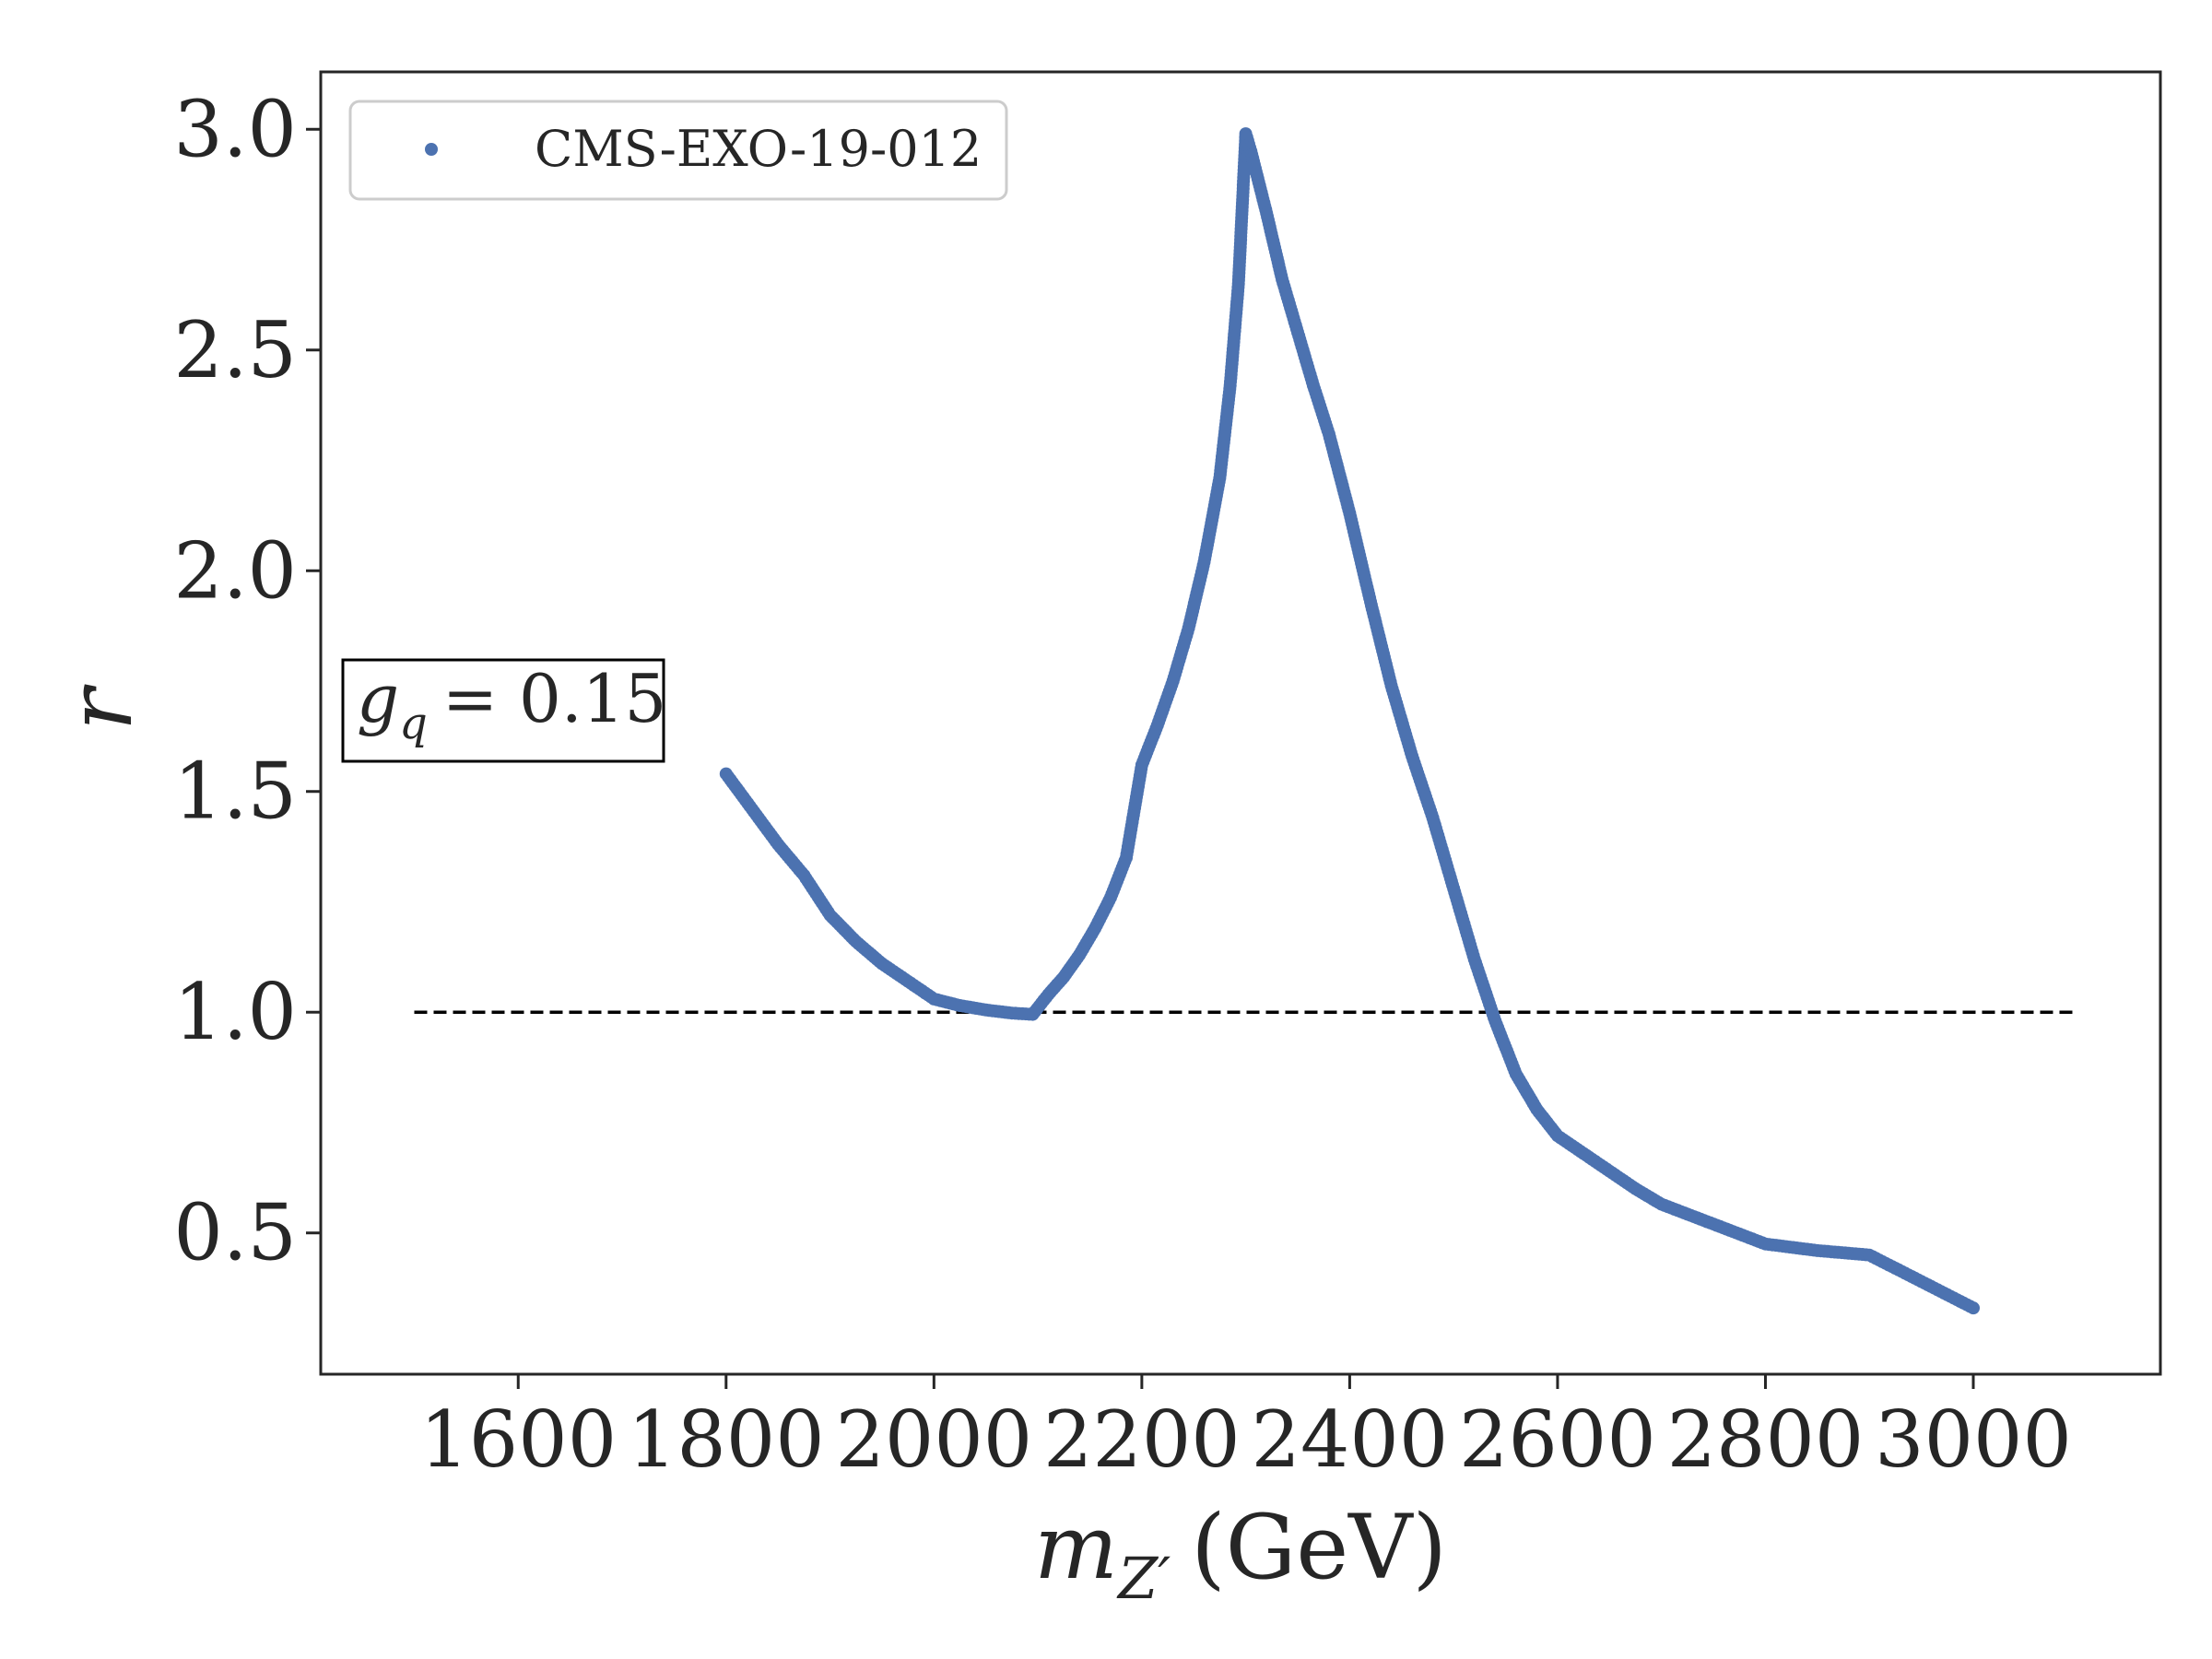 The image size is (2212, 1659). I want to click on x-tick-label: 2400, so click(1350, 1439).